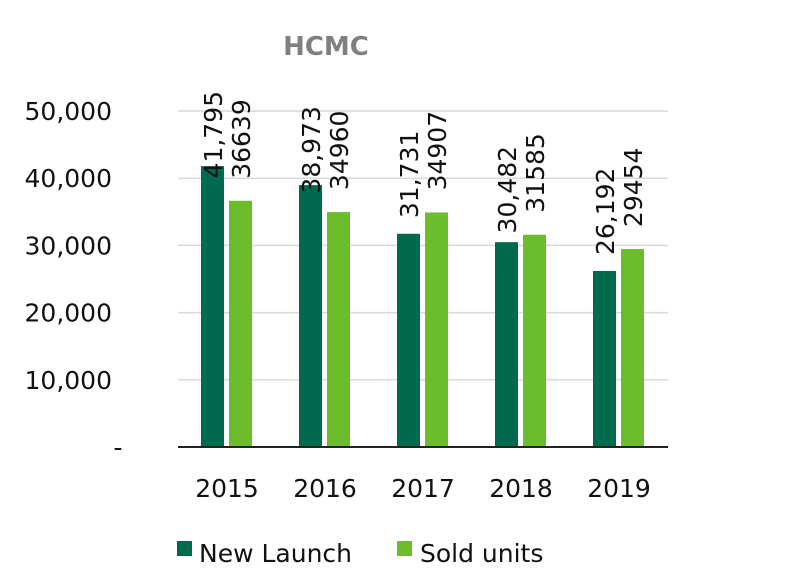 Image resolution: width=798 pixels, height=585 pixels. I want to click on legend-swatch-new-launch, so click(184, 548).